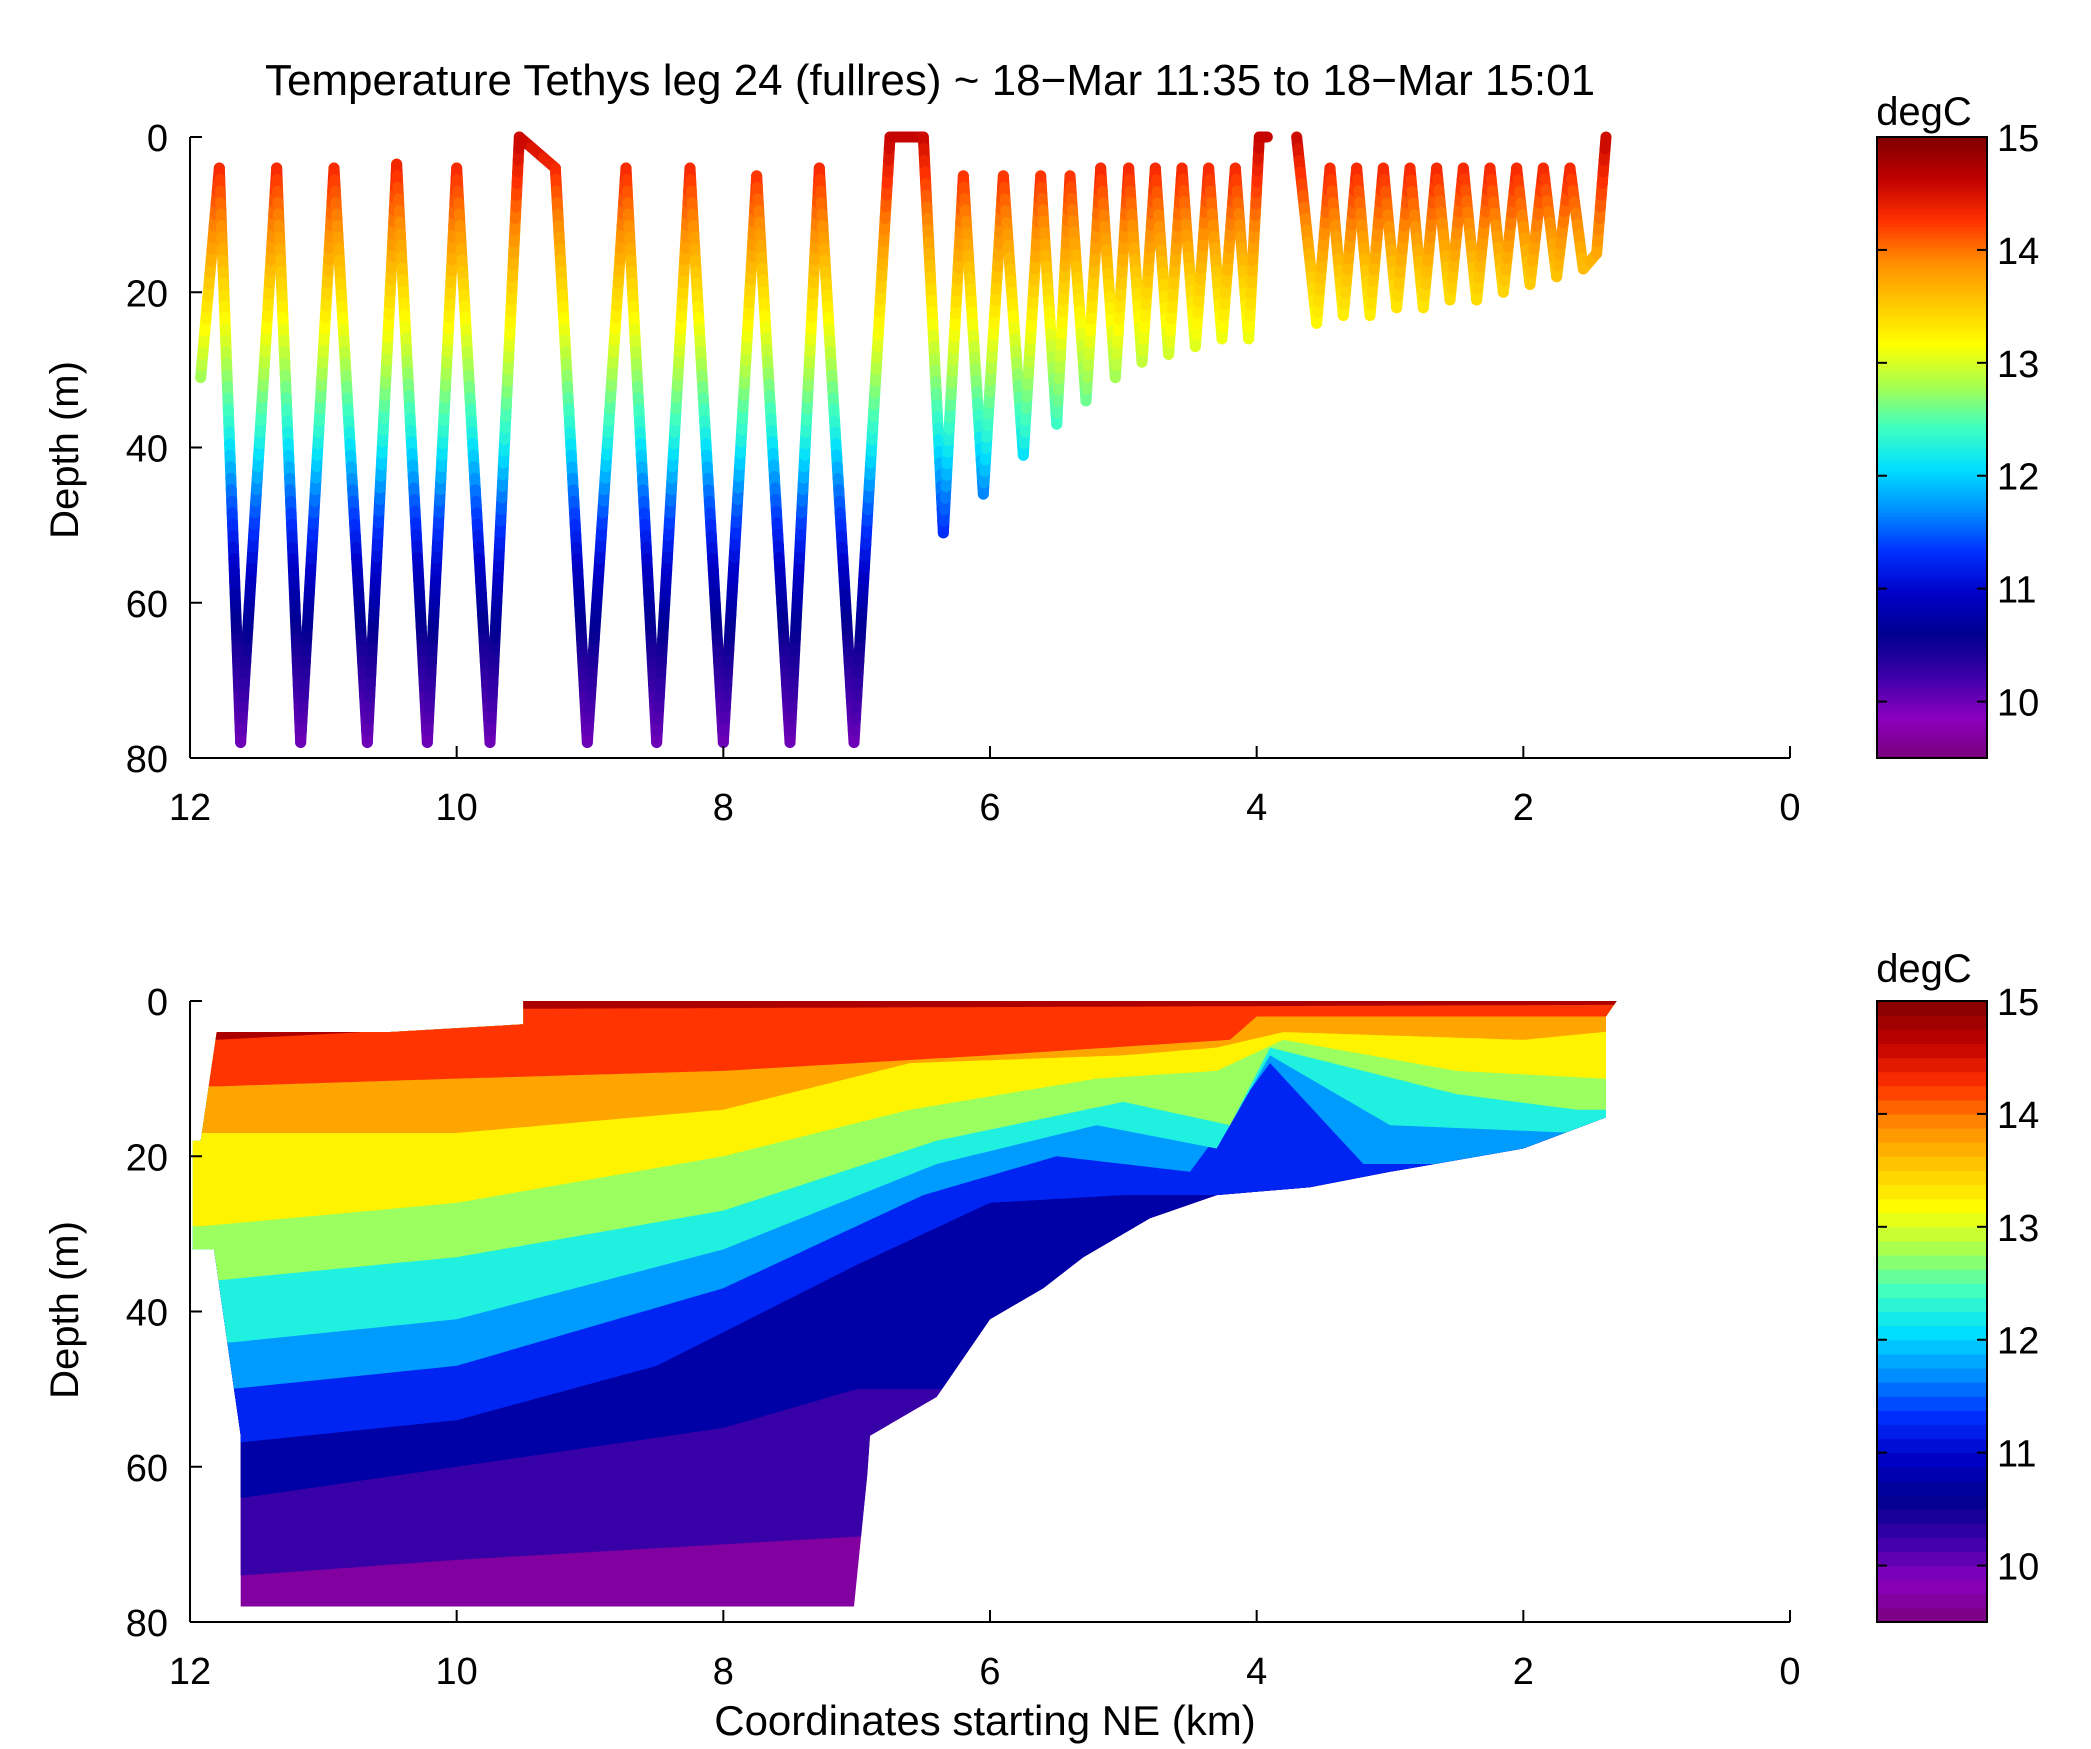 The height and width of the screenshot is (1749, 2091). What do you see at coordinates (157, 1003) in the screenshot?
I see `y-tick-label: 0` at bounding box center [157, 1003].